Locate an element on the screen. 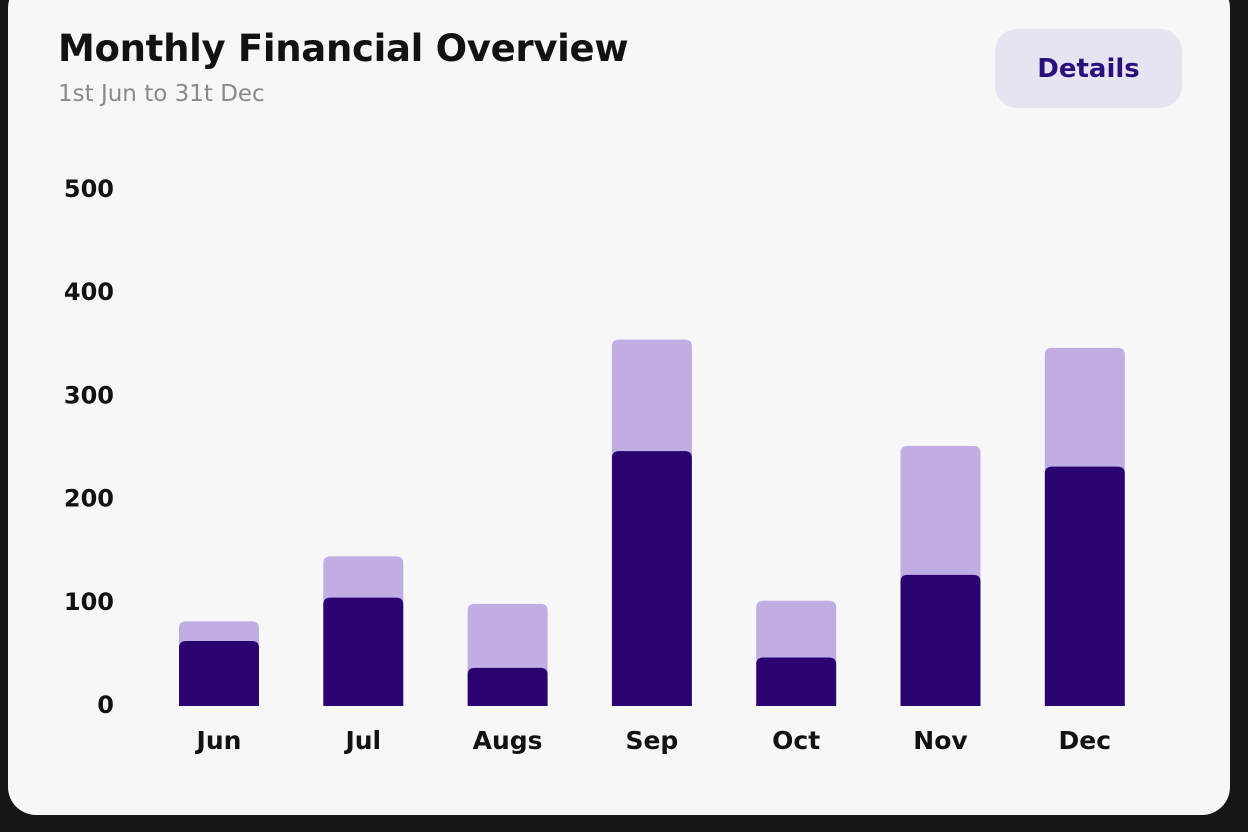 The height and width of the screenshot is (832, 1248). x-tick-label: Sep is located at coordinates (651, 740).